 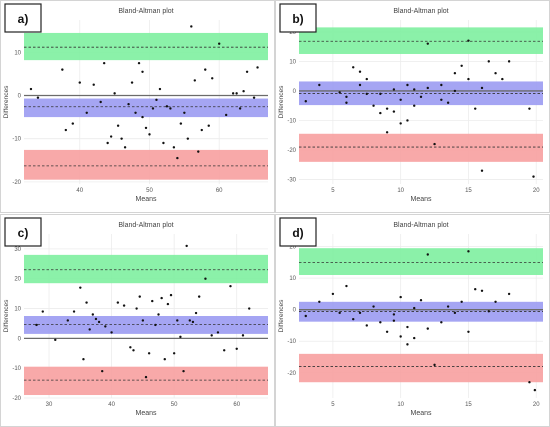 I want to click on x-tick-label: 30, so click(x=49, y=405).